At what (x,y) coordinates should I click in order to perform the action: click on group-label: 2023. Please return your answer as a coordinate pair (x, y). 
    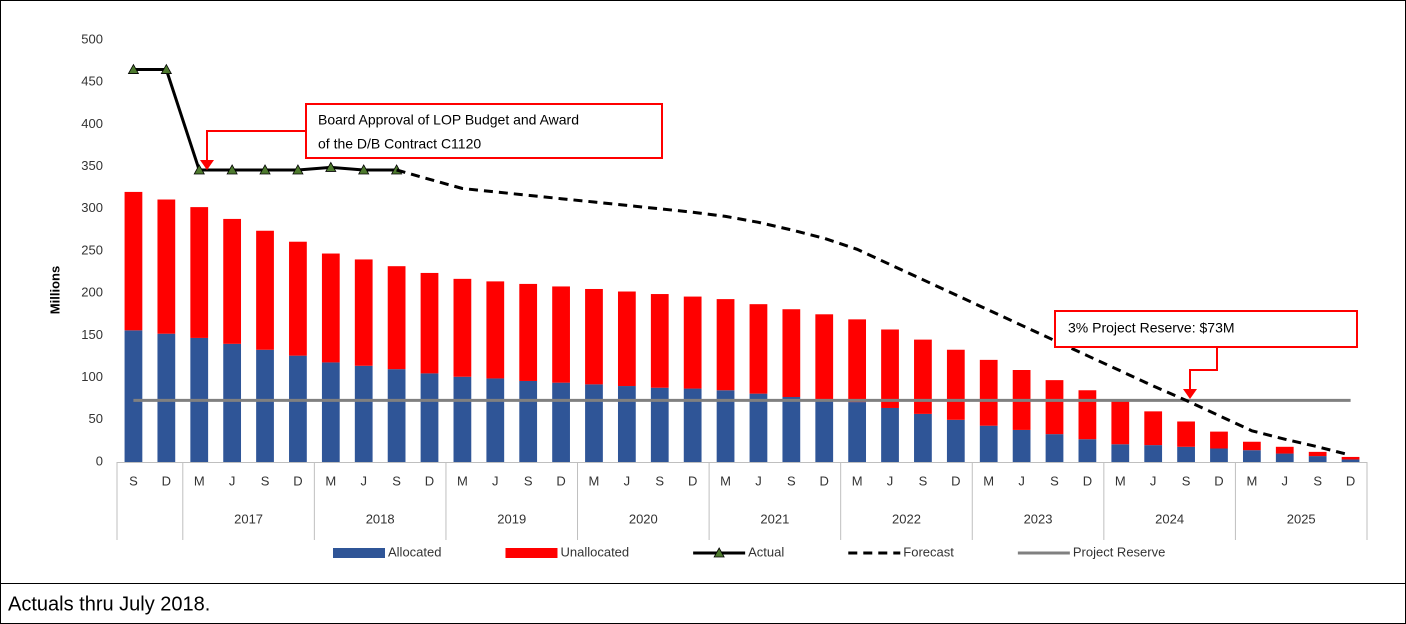
    Looking at the image, I should click on (1038, 518).